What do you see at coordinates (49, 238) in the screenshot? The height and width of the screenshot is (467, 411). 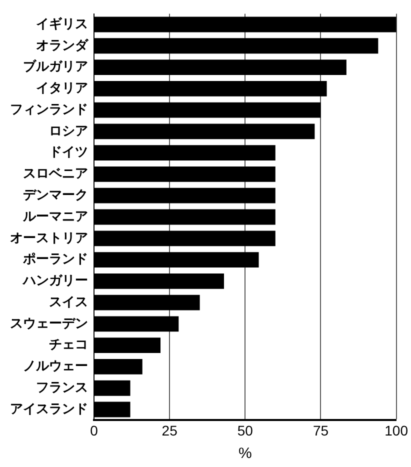 I see `y-tick-label: オーストリア` at bounding box center [49, 238].